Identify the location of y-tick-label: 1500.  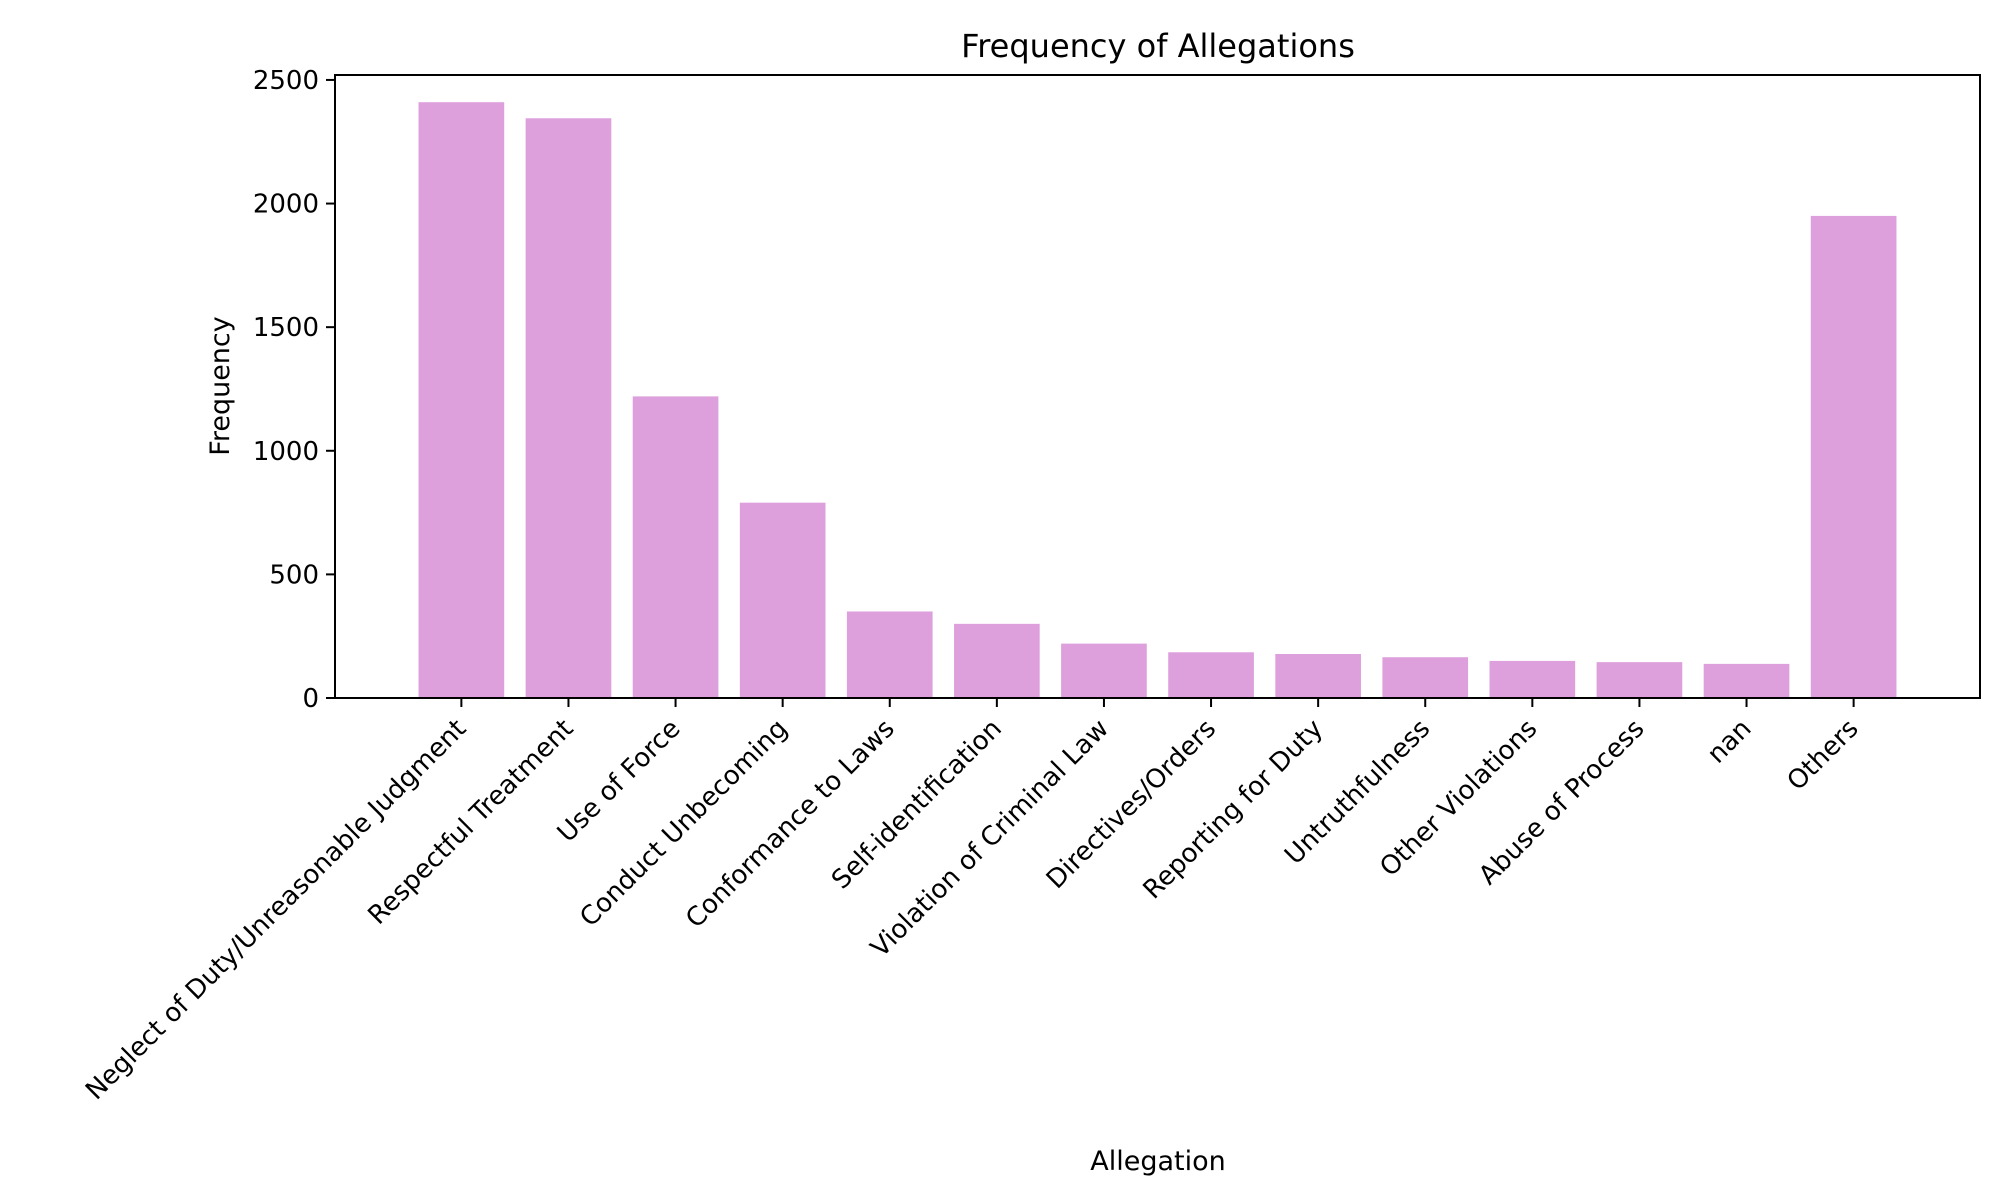
(286, 328).